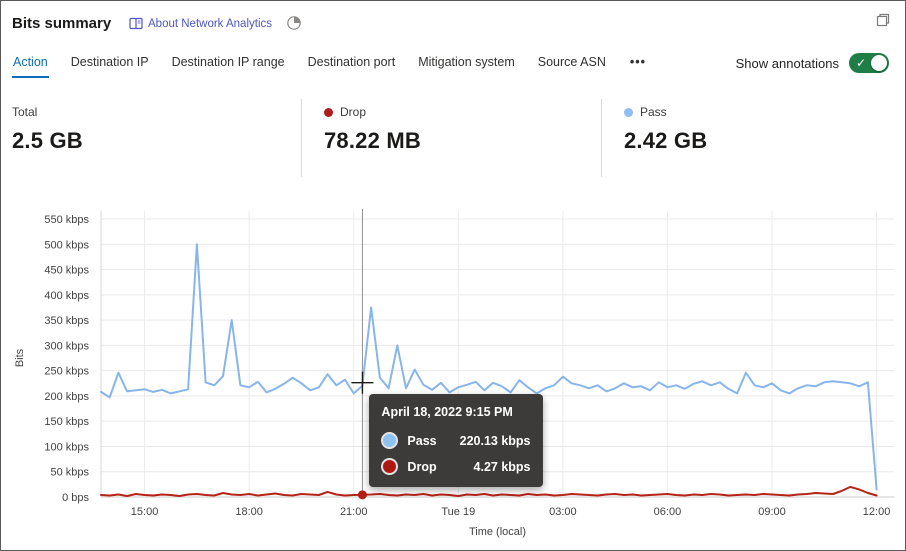 Image resolution: width=906 pixels, height=551 pixels. What do you see at coordinates (351, 62) in the screenshot?
I see `tab-destination-port: Destination port` at bounding box center [351, 62].